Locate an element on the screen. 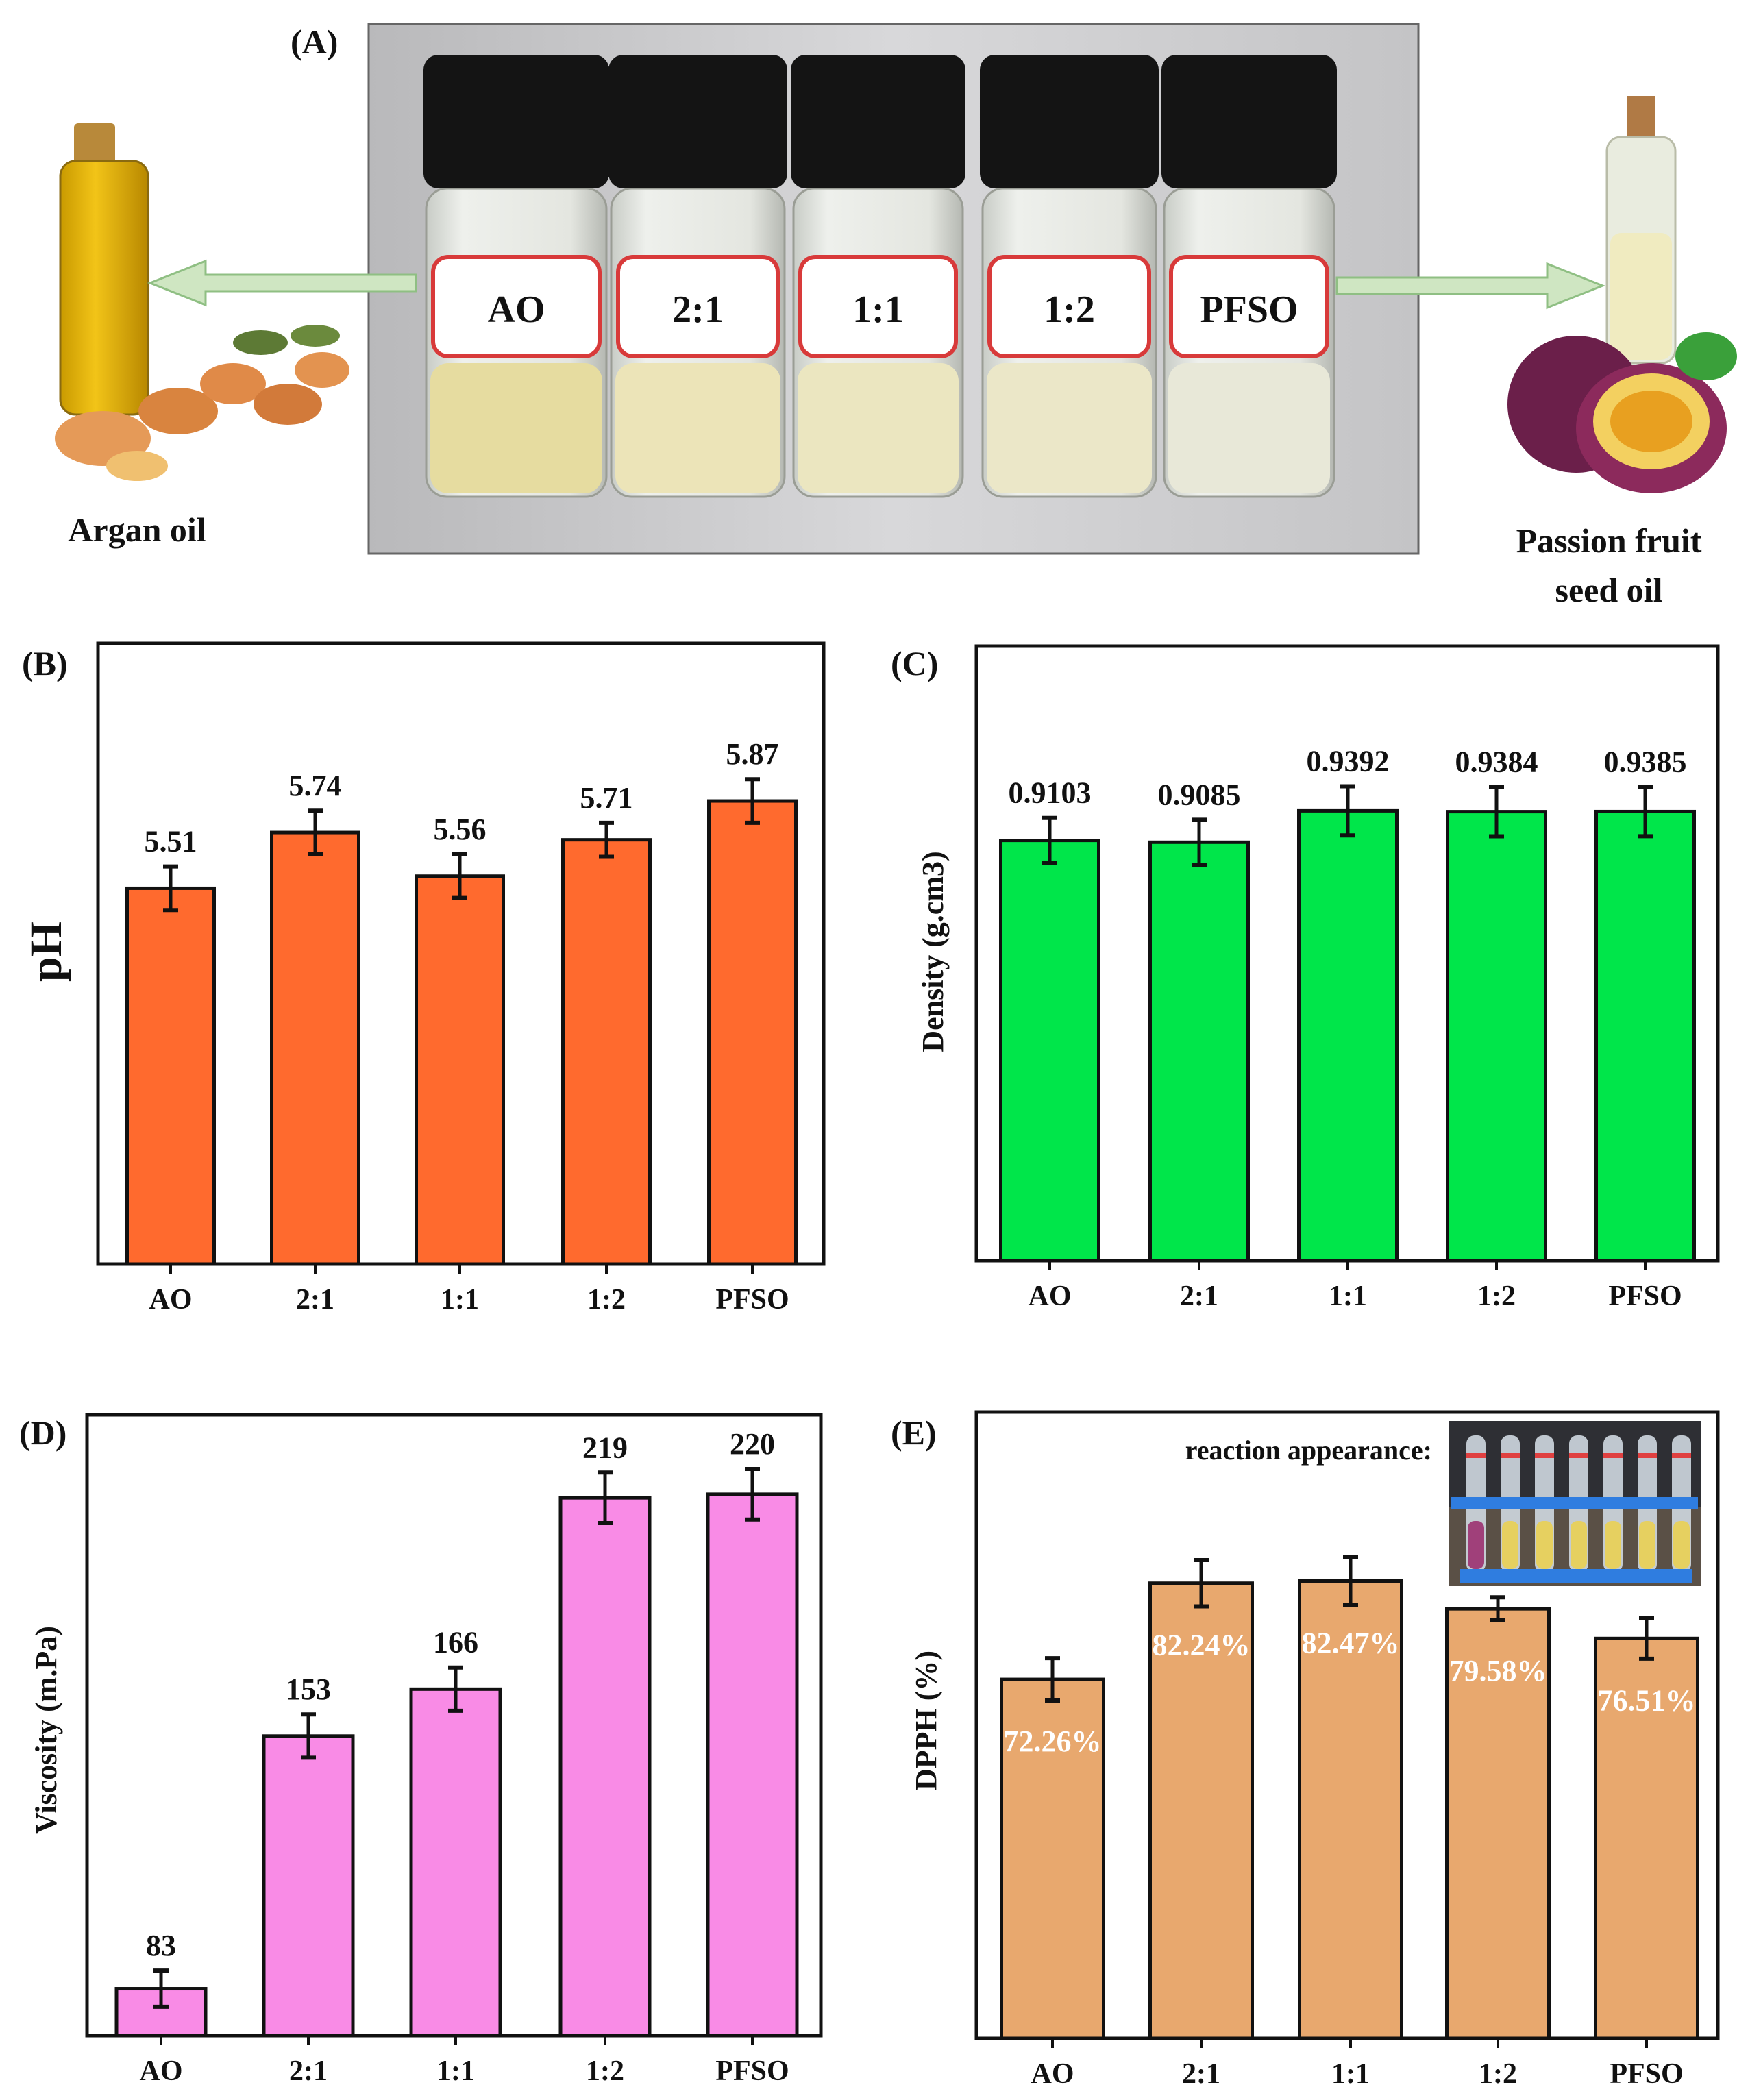  vial-label: 2:1 is located at coordinates (698, 309).